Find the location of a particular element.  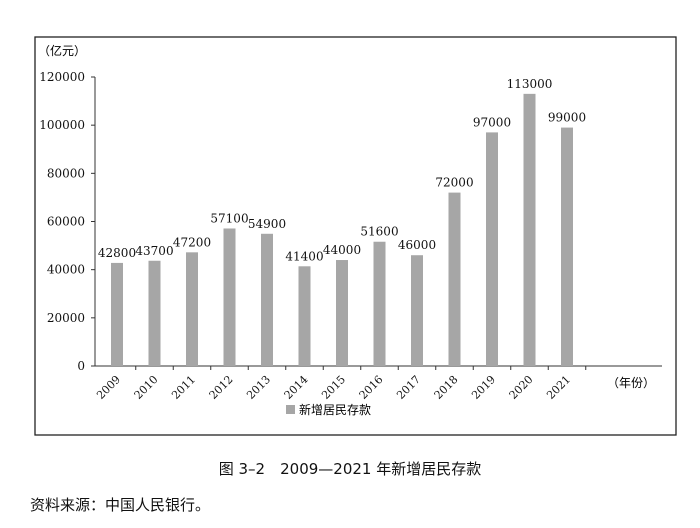

data-label: 54900 is located at coordinates (267, 224).